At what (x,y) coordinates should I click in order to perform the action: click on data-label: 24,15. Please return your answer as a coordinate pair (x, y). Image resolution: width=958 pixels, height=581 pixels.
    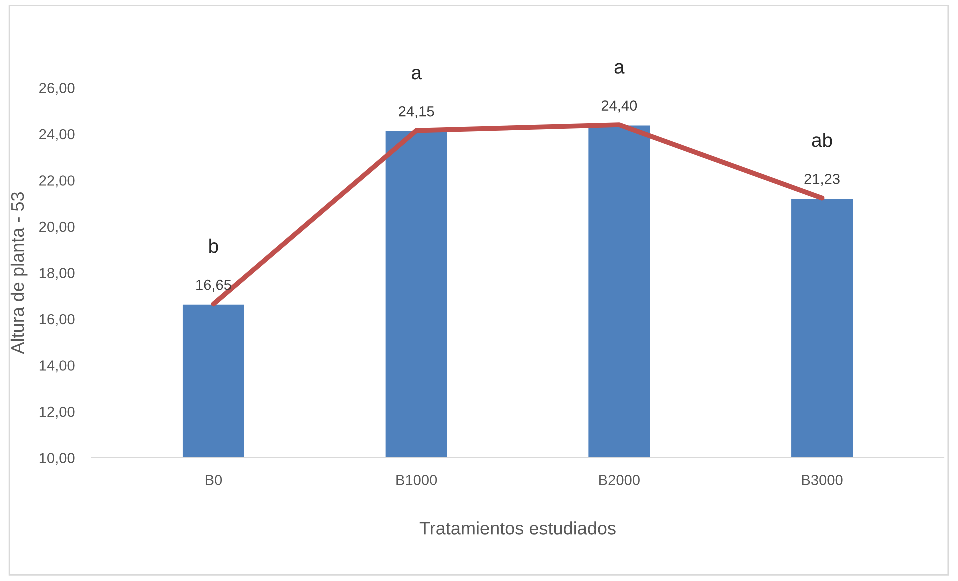
    Looking at the image, I should click on (416, 112).